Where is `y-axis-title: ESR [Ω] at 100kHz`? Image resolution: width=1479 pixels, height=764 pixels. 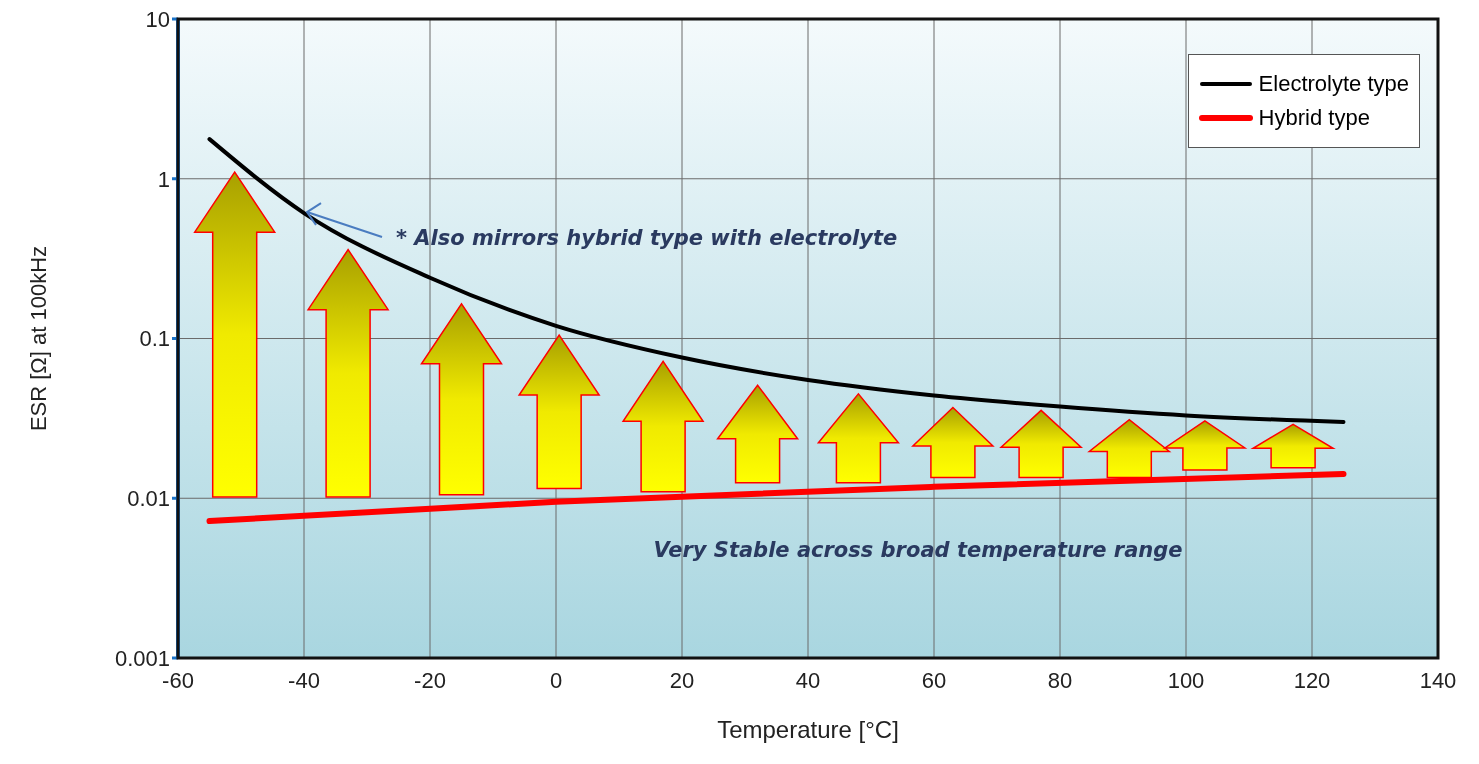
y-axis-title: ESR [Ω] at 100kHz is located at coordinates (38, 338).